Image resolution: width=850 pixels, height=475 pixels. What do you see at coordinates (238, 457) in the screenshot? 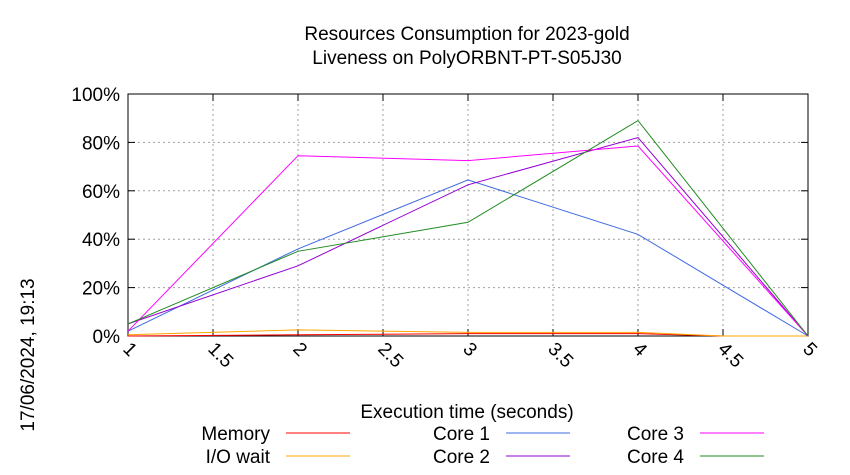
I see `legend-label-i-o-wait: I/O wait` at bounding box center [238, 457].